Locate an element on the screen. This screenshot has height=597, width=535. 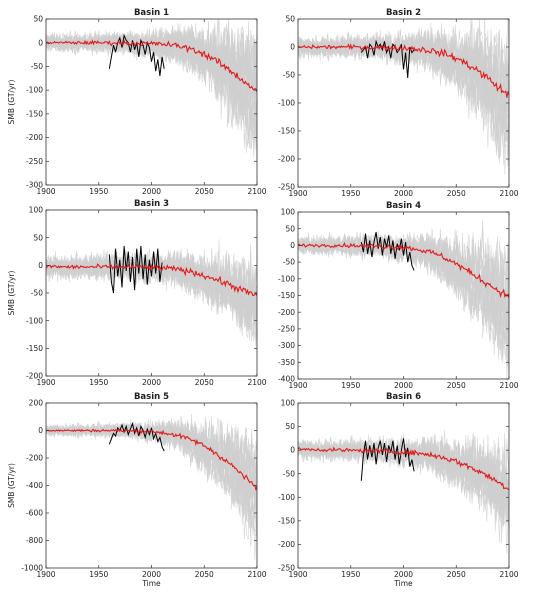
panel-title: Basin 5 is located at coordinates (151, 397).